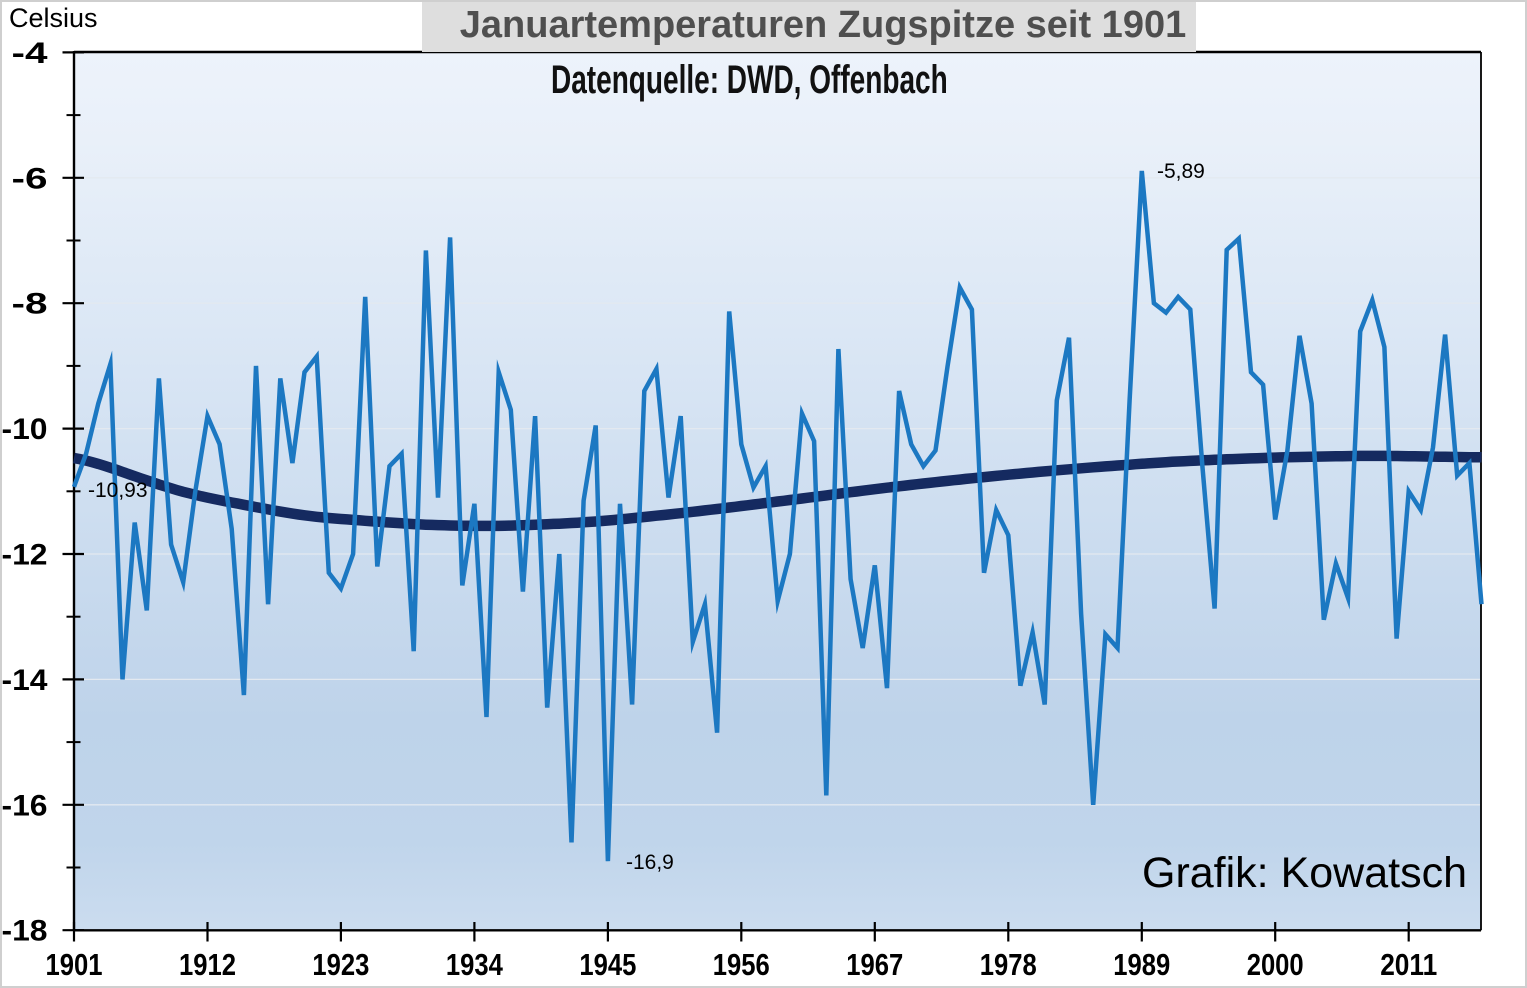  I want to click on svg-text: -12, so click(25, 555).